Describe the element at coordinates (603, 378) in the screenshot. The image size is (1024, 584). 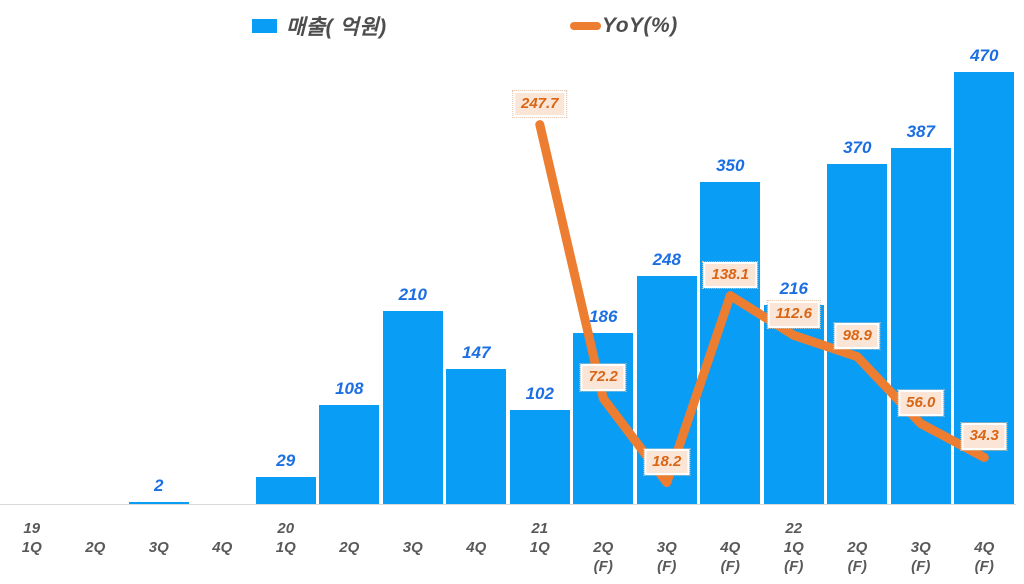
I see `yoy-value-label: 72.2` at that location.